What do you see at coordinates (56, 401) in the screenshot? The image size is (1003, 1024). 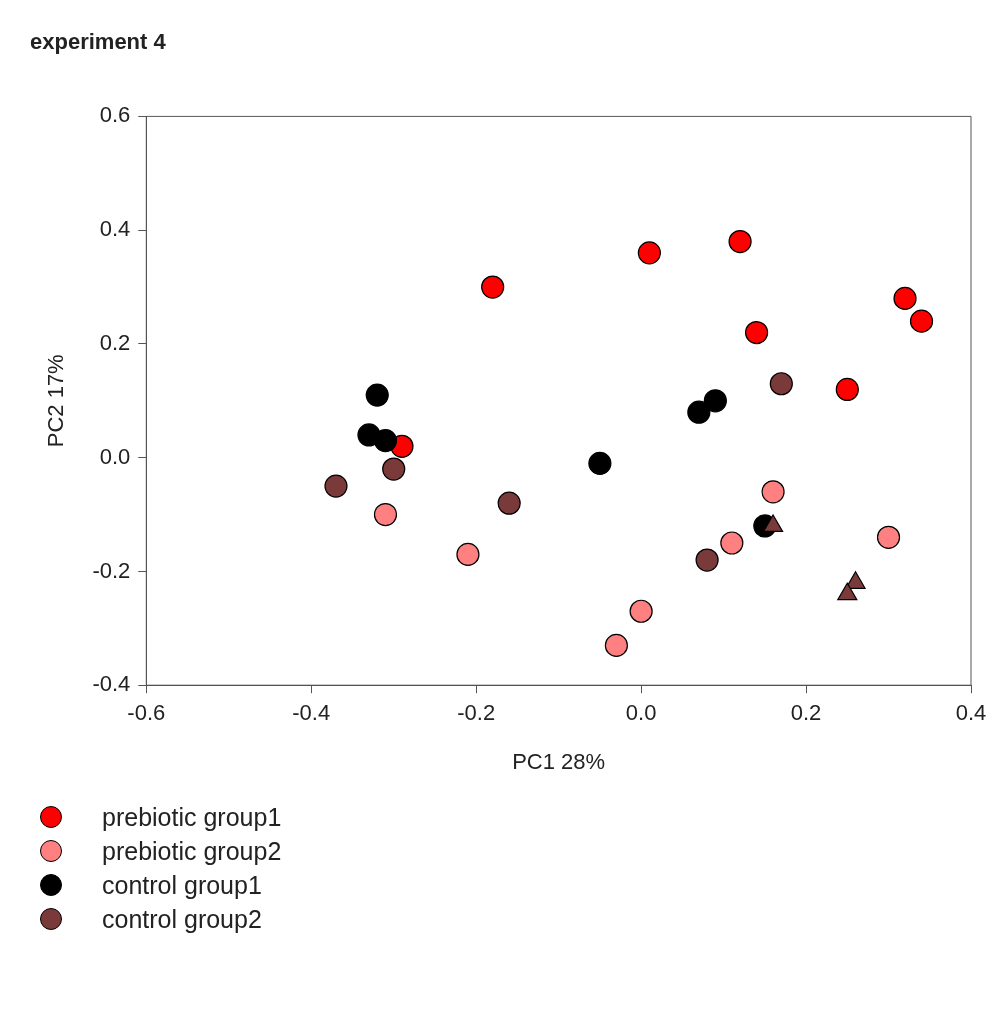 I see `y-axis-title: PC2 17%` at bounding box center [56, 401].